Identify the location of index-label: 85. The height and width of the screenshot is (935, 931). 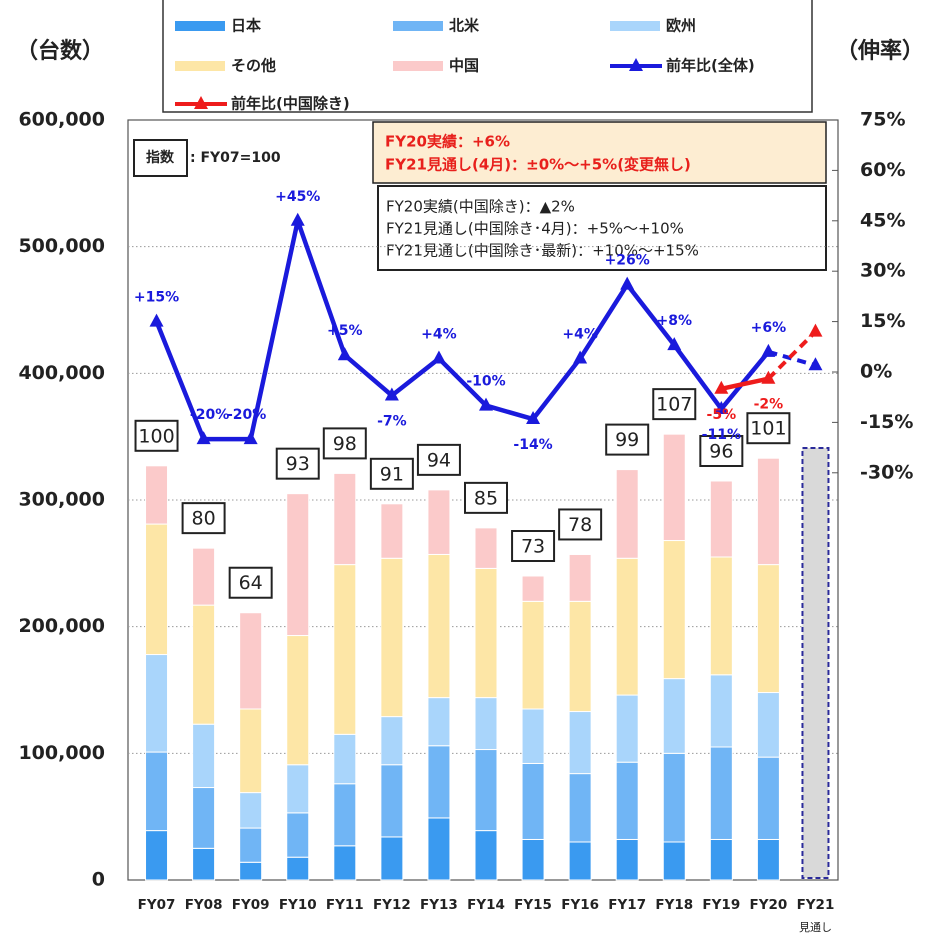
(486, 498).